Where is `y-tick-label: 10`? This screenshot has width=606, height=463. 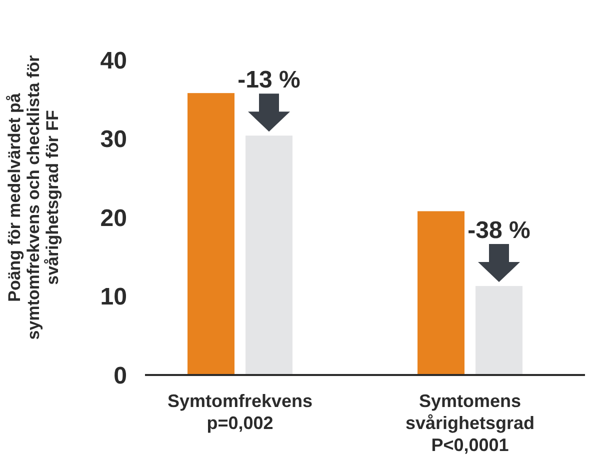 y-tick-label: 10 is located at coordinates (113, 297).